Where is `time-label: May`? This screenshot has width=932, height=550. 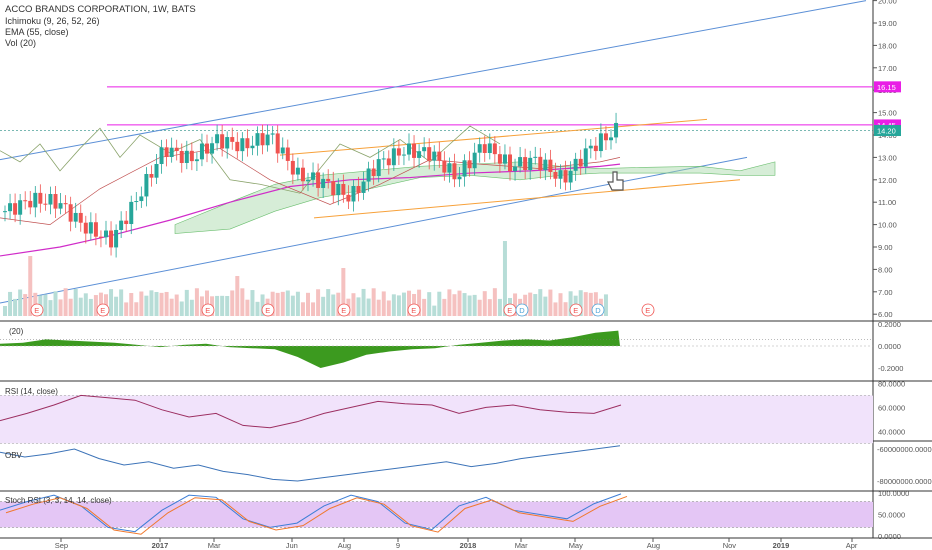 time-label: May is located at coordinates (576, 545).